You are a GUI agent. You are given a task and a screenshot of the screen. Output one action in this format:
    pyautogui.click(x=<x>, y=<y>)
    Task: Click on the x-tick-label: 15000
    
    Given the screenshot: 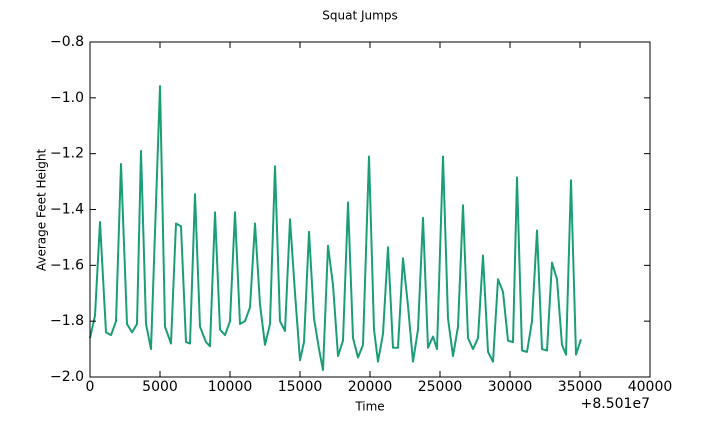 What is the action you would take?
    pyautogui.click(x=300, y=387)
    